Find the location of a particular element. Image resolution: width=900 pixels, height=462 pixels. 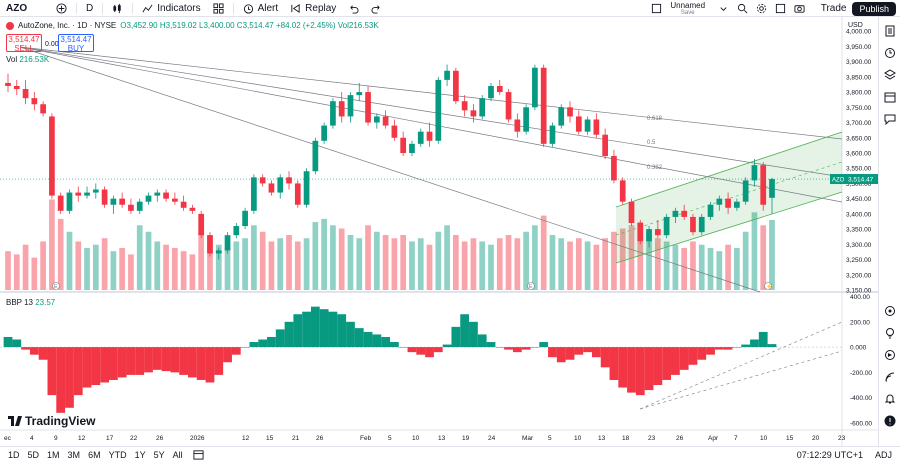

symbol-search: AZO is located at coordinates (17, 8).